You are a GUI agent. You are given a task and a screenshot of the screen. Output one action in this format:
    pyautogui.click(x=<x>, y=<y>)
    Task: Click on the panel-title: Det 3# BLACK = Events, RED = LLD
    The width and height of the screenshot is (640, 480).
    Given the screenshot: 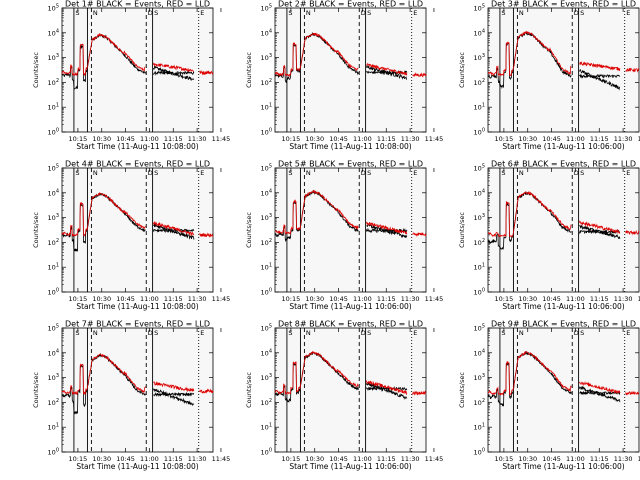 What is the action you would take?
    pyautogui.click(x=563, y=4)
    